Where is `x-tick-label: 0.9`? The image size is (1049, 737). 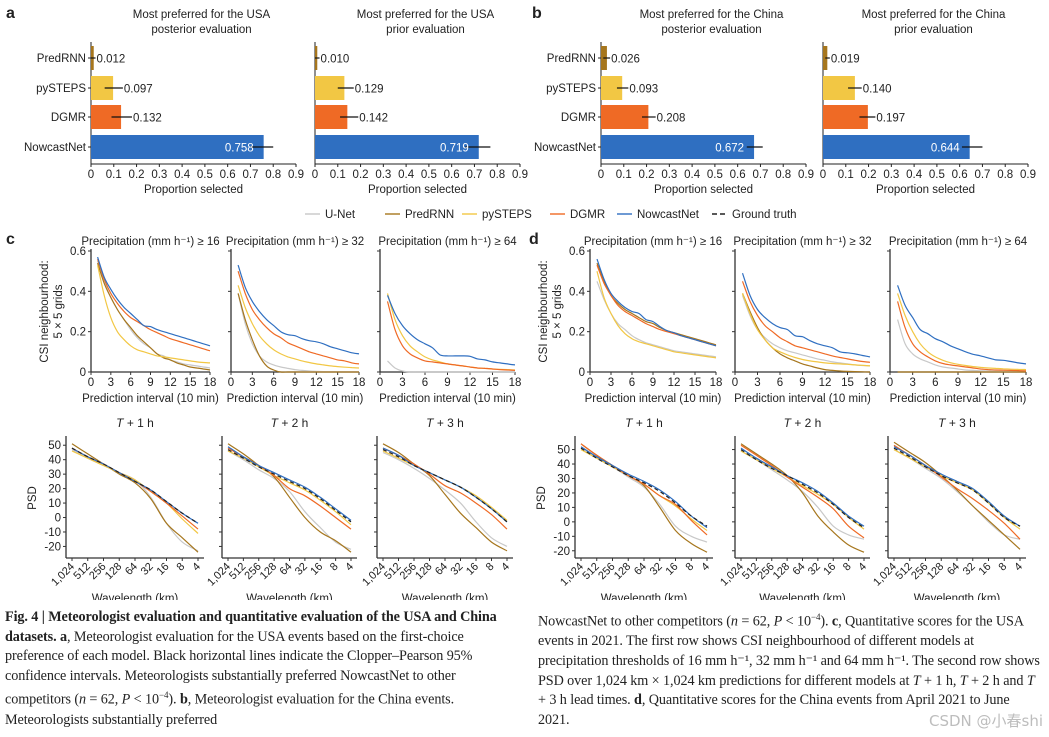
x-tick-label: 0.9 is located at coordinates (1028, 175).